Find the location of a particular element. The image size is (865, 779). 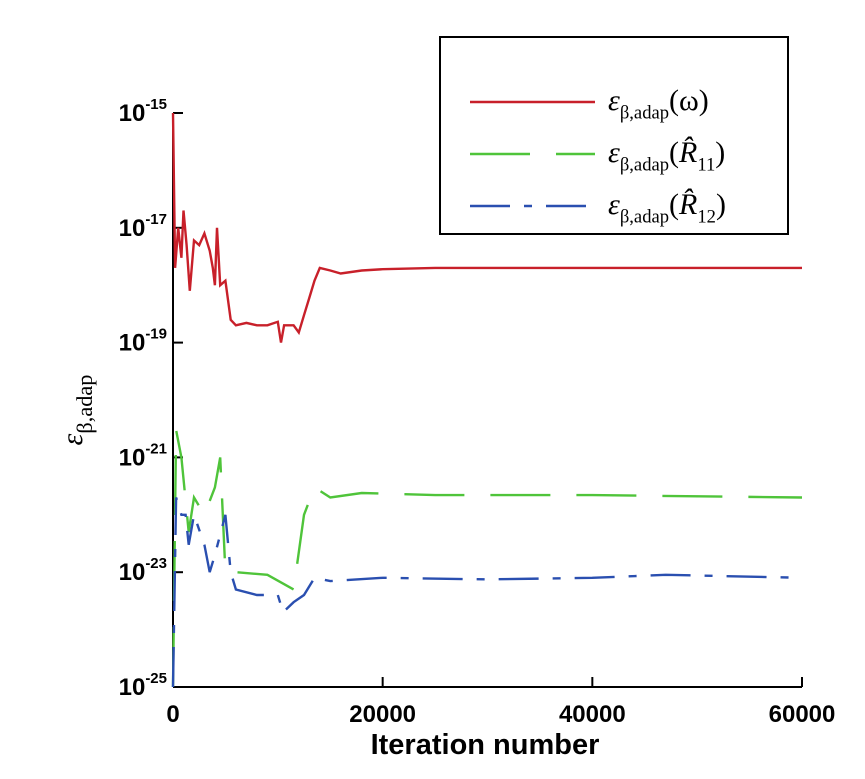

legend-label: εβ,adap(R̂11) is located at coordinates (666, 155).